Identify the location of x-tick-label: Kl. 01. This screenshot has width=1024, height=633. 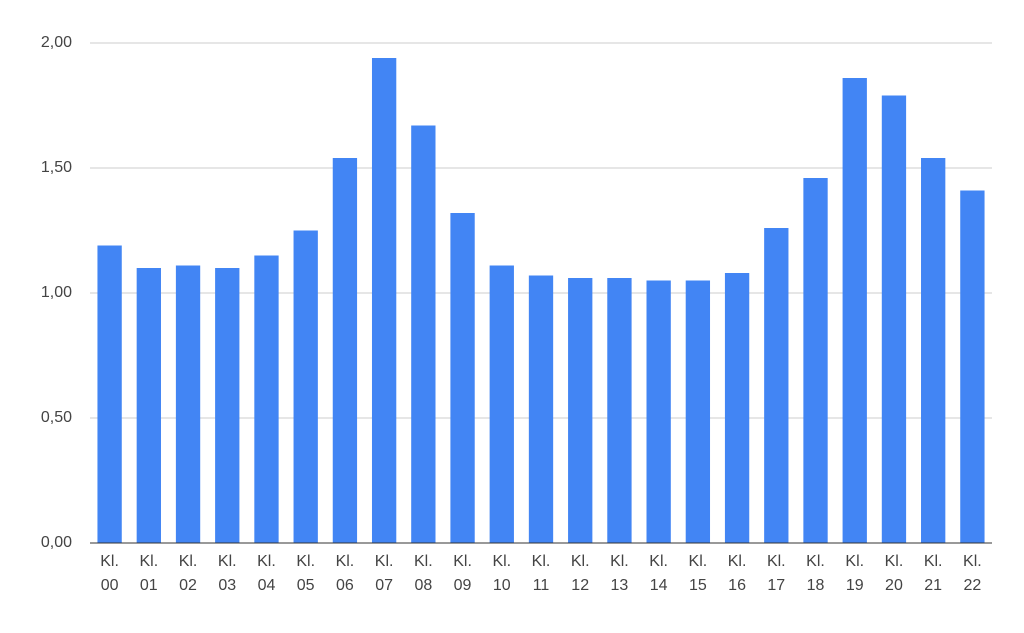
(149, 573).